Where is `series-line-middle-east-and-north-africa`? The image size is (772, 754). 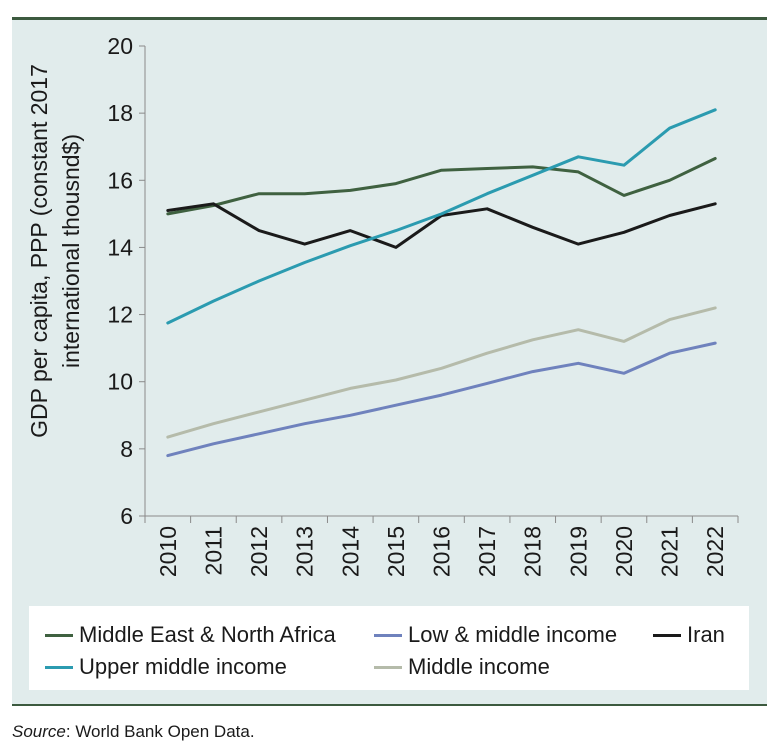
series-line-middle-east-and-north-africa is located at coordinates (441, 186).